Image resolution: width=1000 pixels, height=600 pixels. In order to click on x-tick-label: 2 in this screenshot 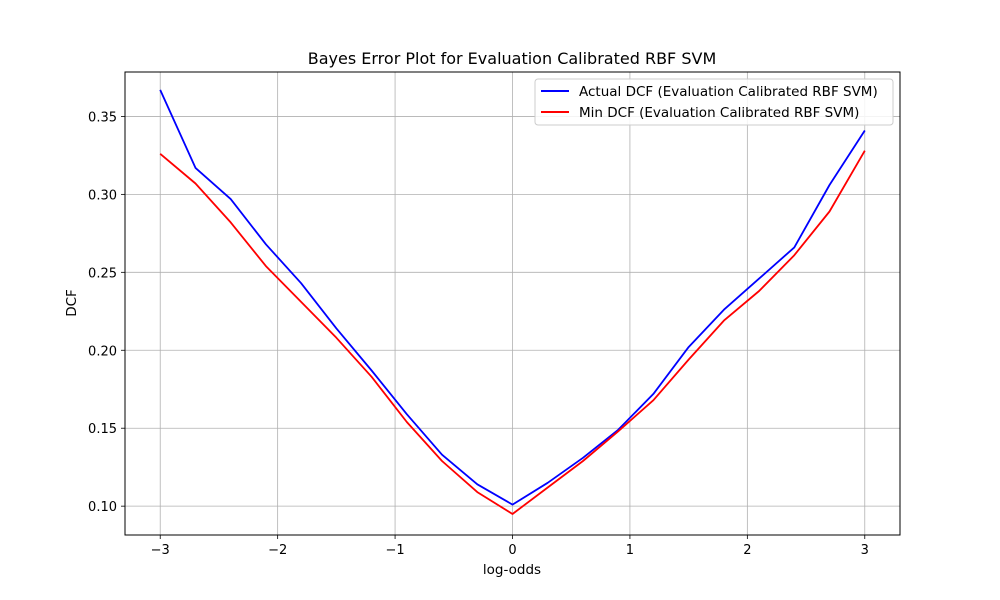, I will do `click(747, 550)`.